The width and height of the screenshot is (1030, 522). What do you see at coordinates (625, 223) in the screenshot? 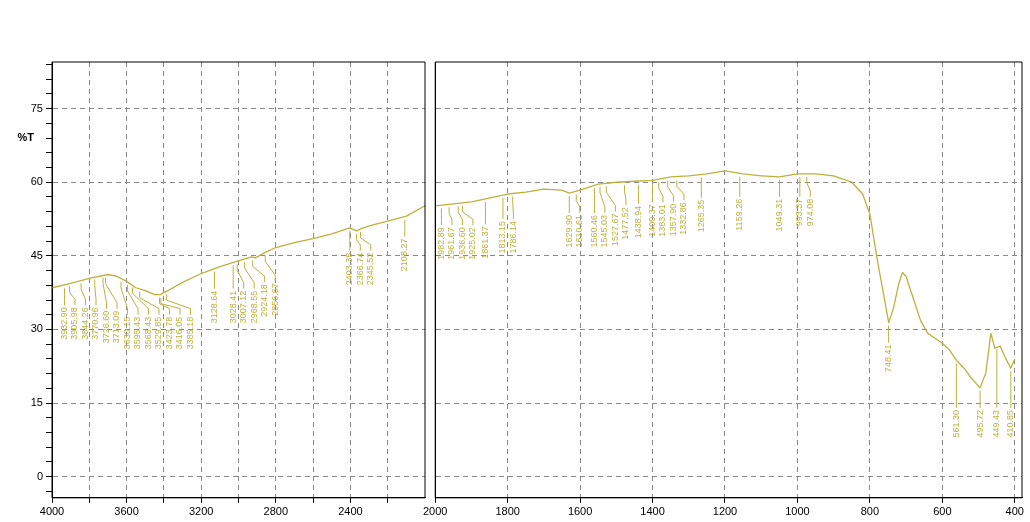
I see `annotation: 1477.52` at bounding box center [625, 223].